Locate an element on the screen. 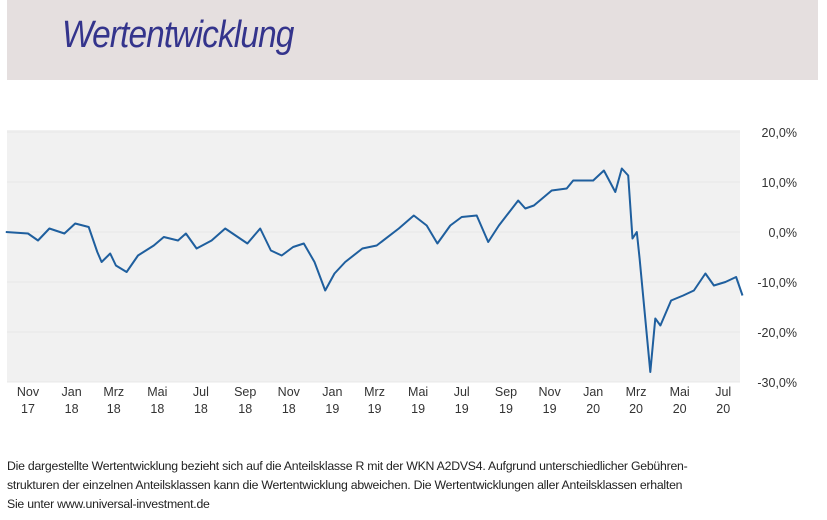 Image resolution: width=827 pixels, height=520 pixels. x-tick-label-year: 17 is located at coordinates (28, 409).